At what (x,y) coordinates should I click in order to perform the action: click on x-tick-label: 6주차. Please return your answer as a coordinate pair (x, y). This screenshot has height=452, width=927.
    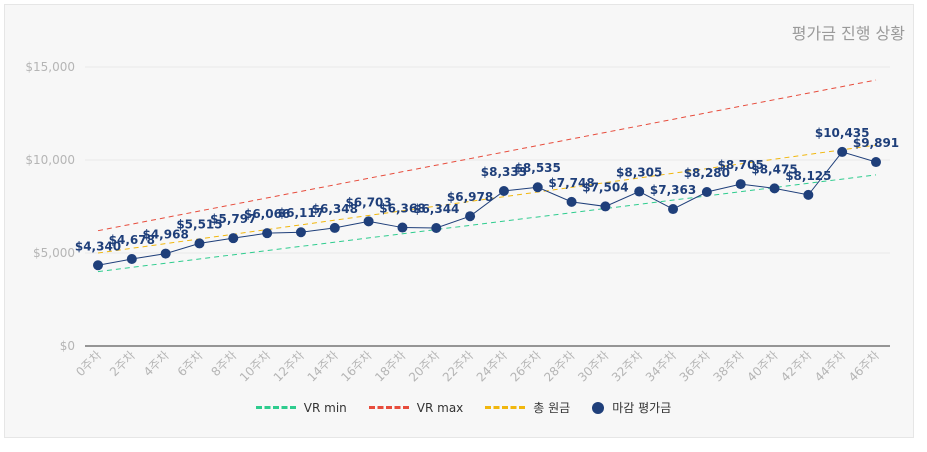
    Looking at the image, I should click on (190, 363).